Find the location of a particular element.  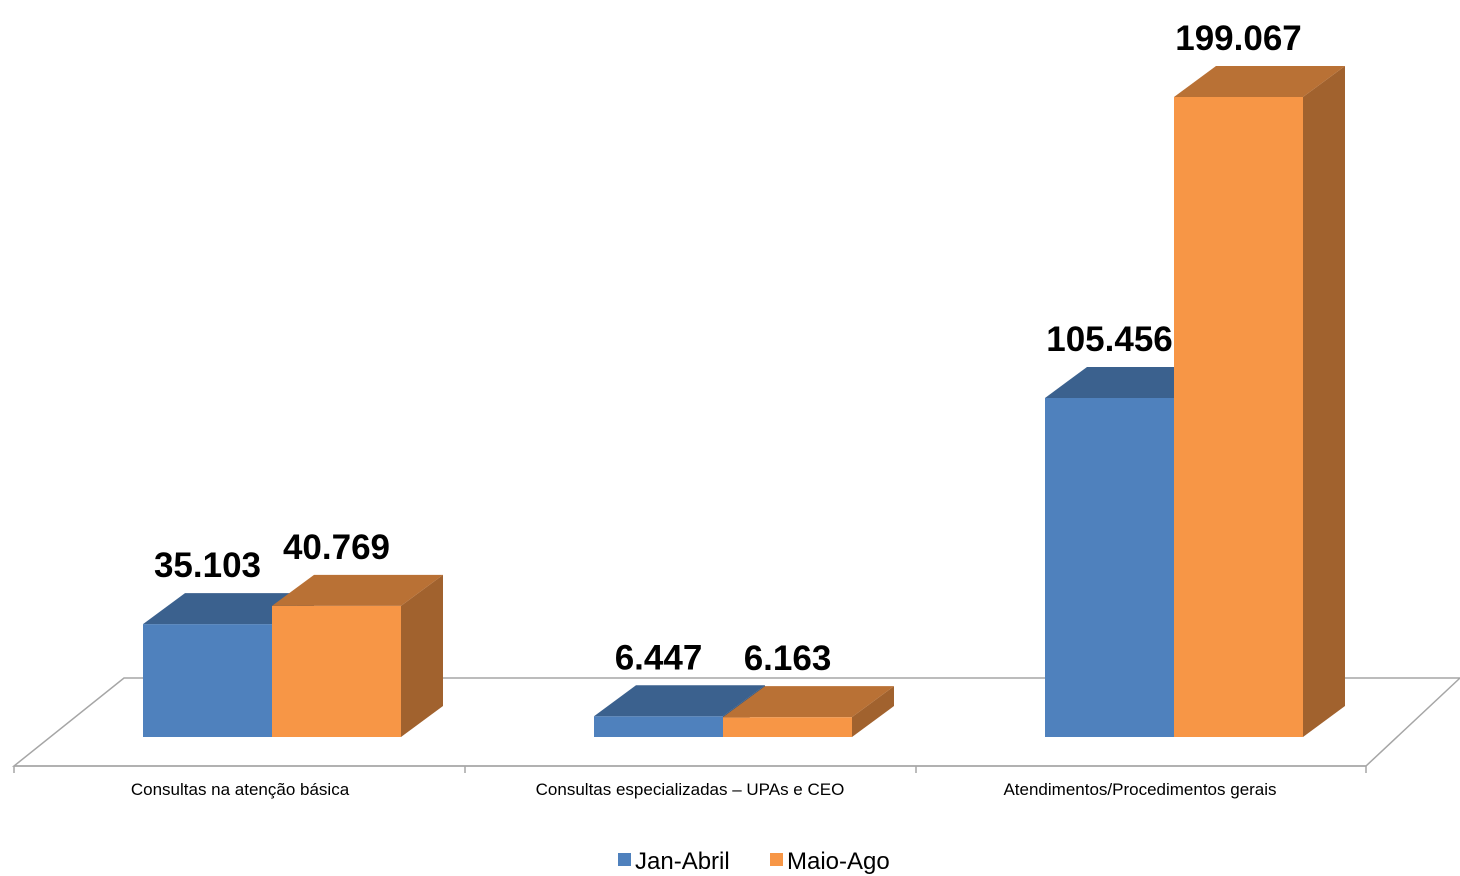

legend-item-jan-abril: Jan-Abril is located at coordinates (674, 861).